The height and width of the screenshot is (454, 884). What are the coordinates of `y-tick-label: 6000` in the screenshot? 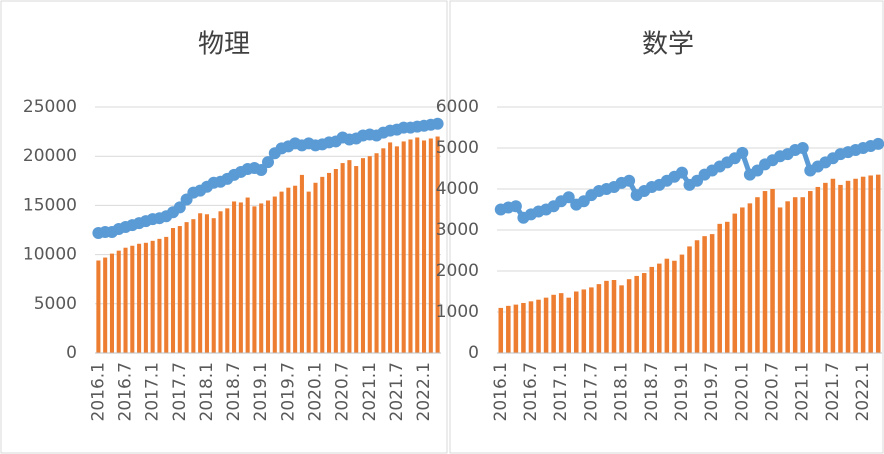 It's located at (457, 107).